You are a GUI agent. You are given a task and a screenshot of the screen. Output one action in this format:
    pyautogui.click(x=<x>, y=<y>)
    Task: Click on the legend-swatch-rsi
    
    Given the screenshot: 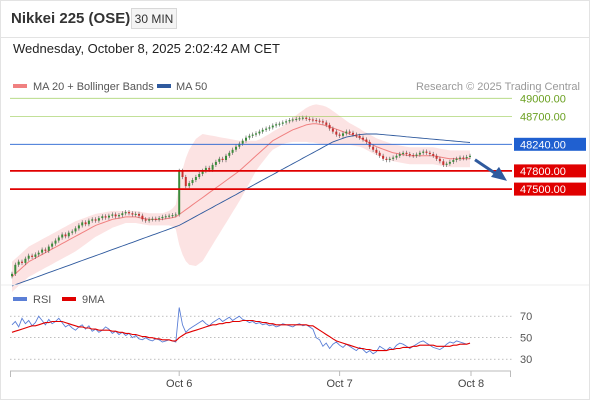 What is the action you would take?
    pyautogui.click(x=20, y=299)
    